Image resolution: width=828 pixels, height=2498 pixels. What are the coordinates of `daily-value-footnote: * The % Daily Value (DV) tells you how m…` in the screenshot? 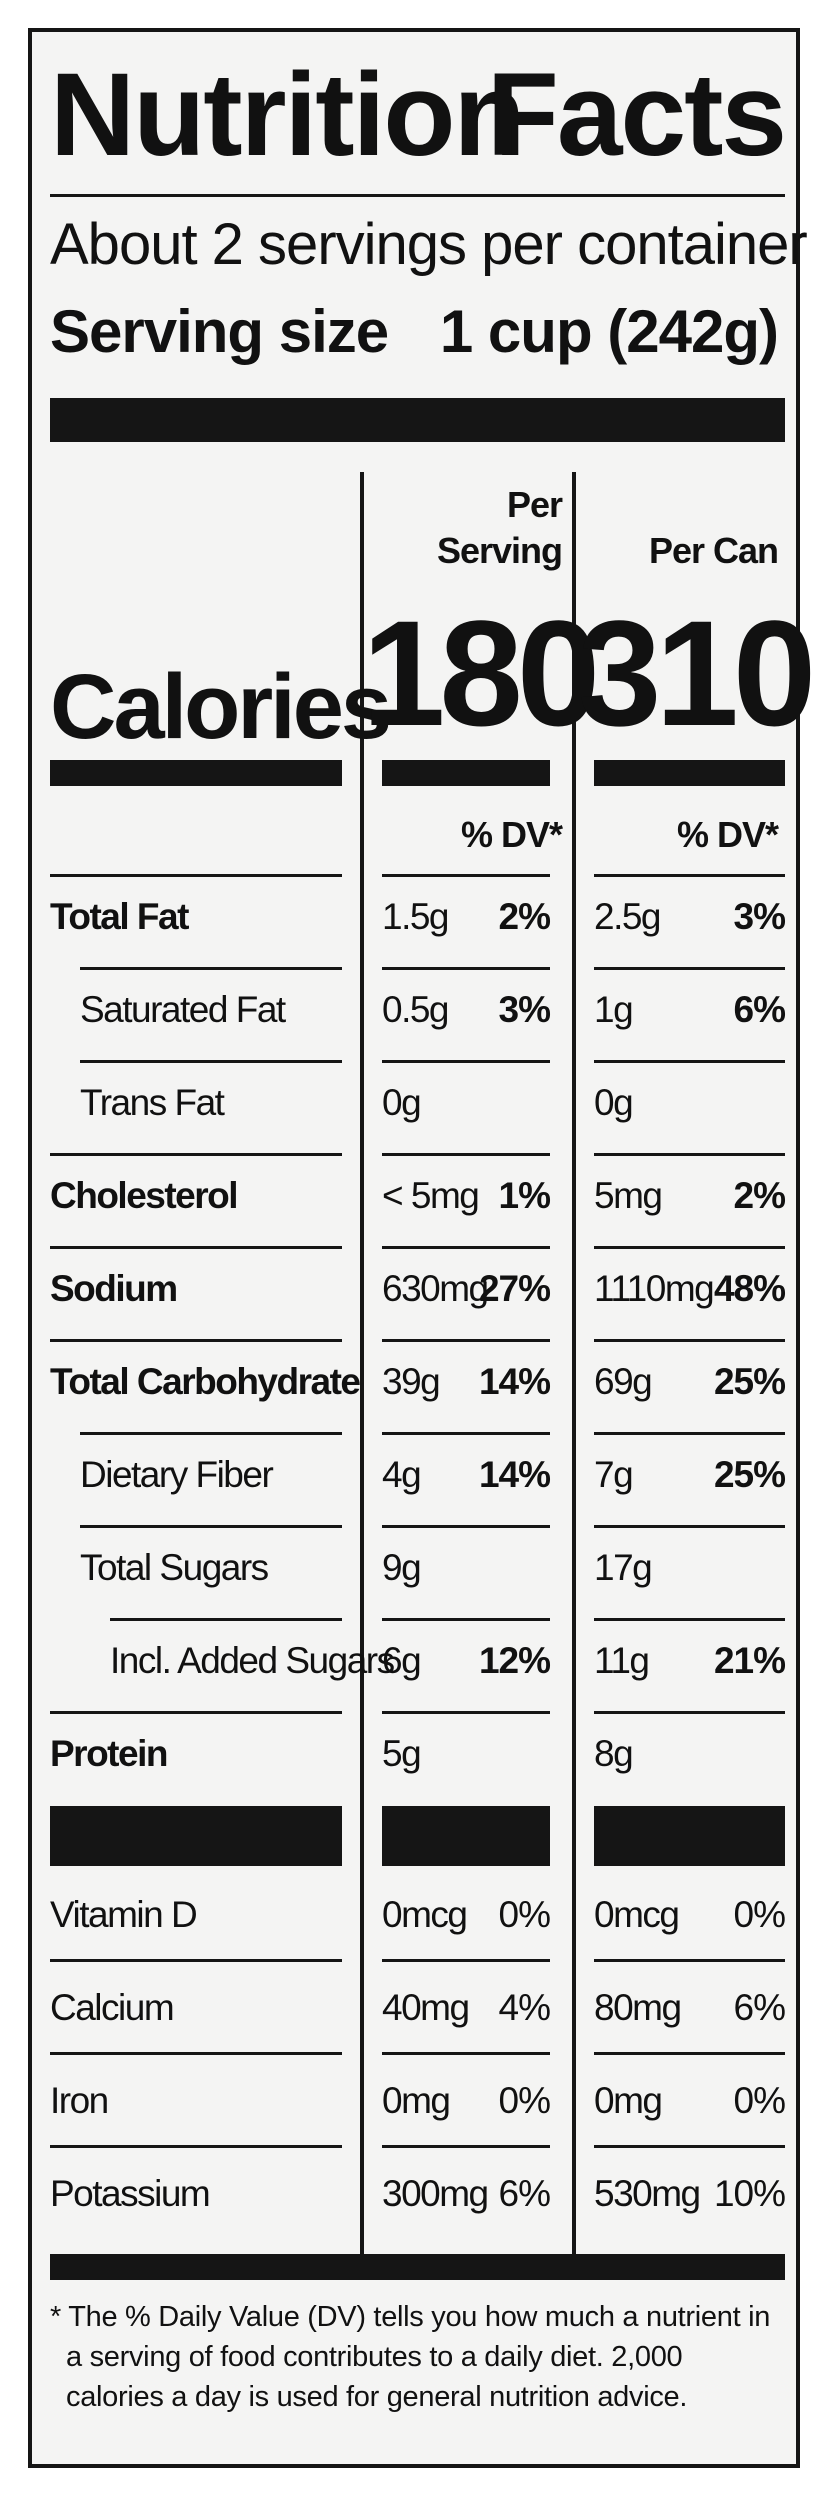 It's located at (420, 2357).